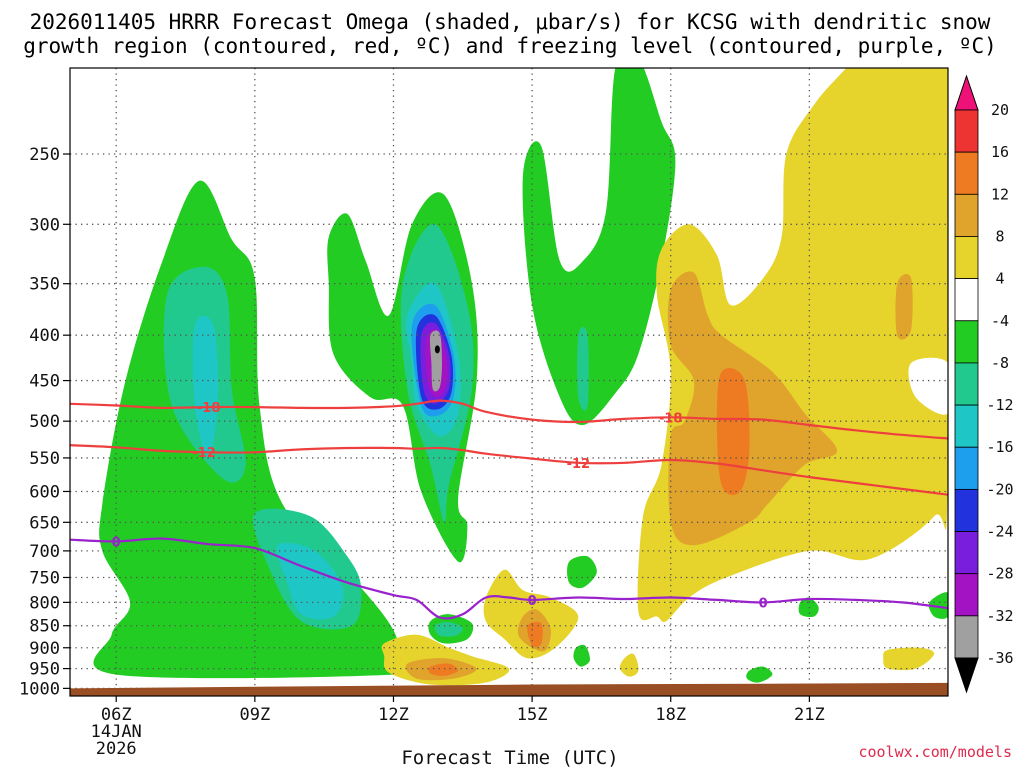 Image resolution: width=1024 pixels, height=768 pixels. I want to click on xtick-label-18Z: 18Z, so click(670, 715).